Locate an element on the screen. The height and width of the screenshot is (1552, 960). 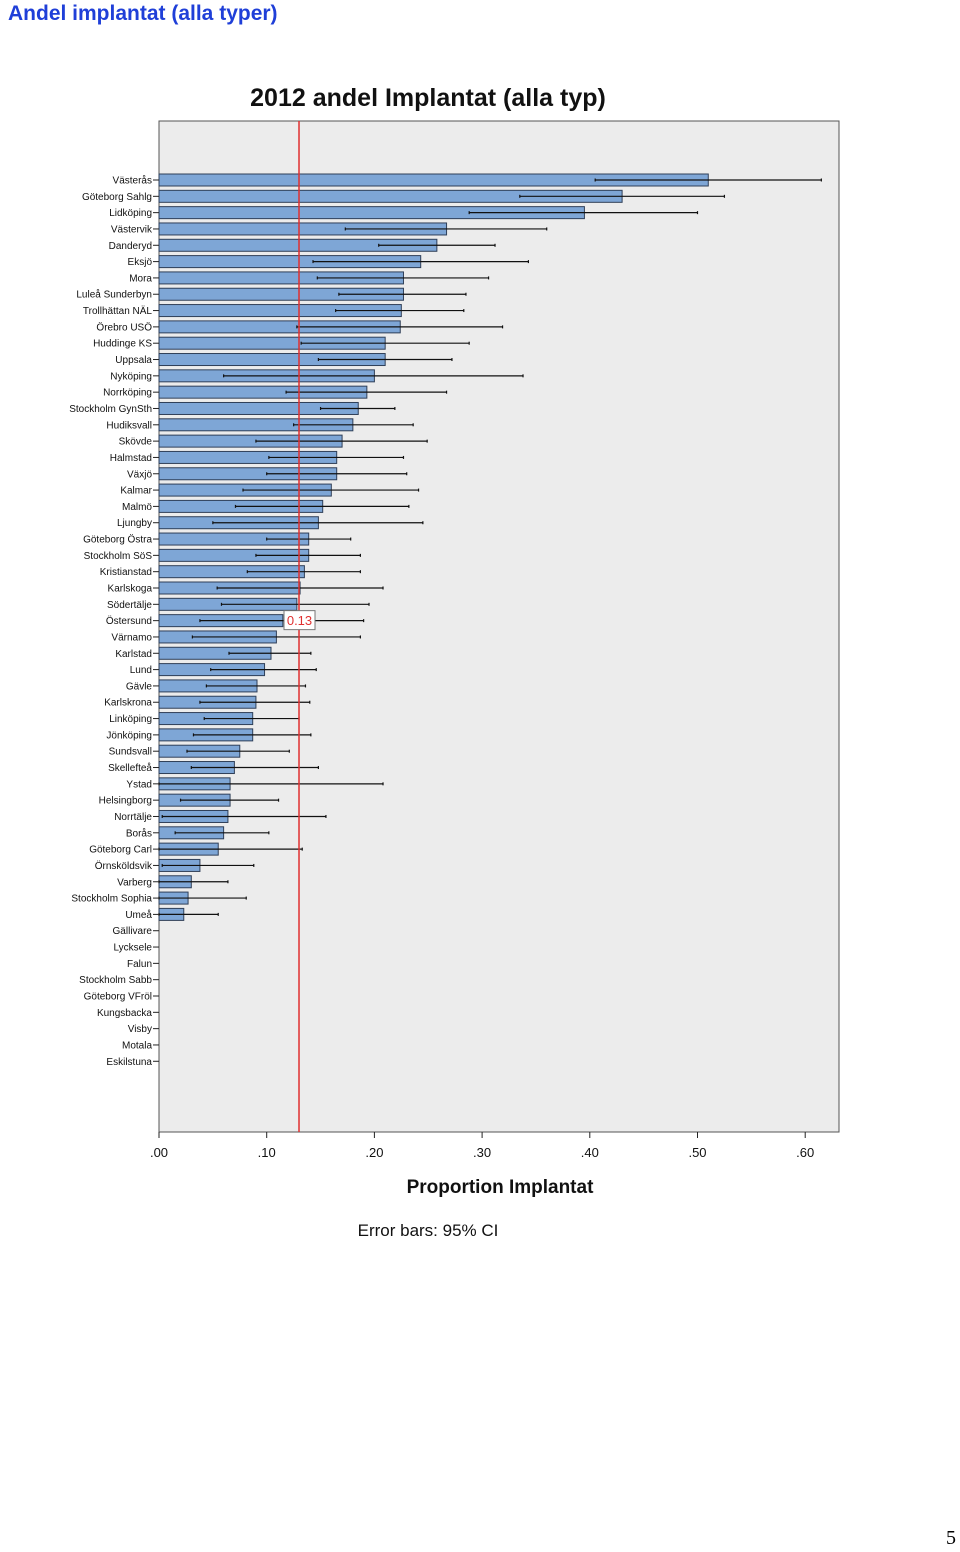
x-tick-label: .50 is located at coordinates (697, 1152).